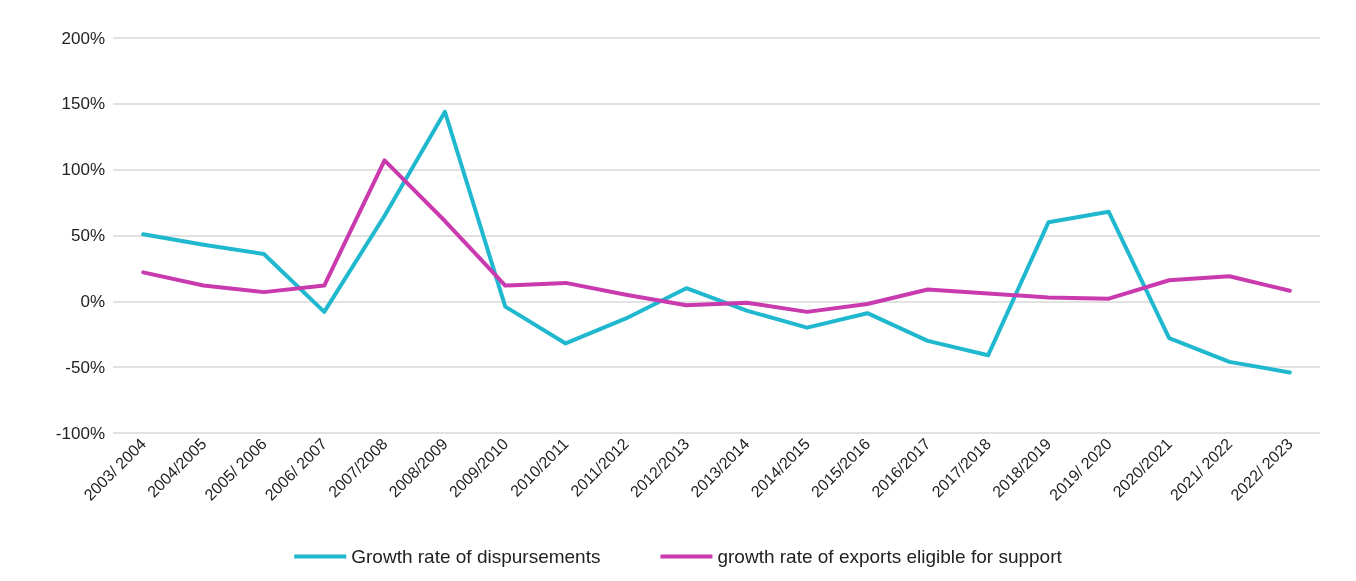 The image size is (1356, 581). I want to click on y-tick-label: 50%, so click(87, 235).